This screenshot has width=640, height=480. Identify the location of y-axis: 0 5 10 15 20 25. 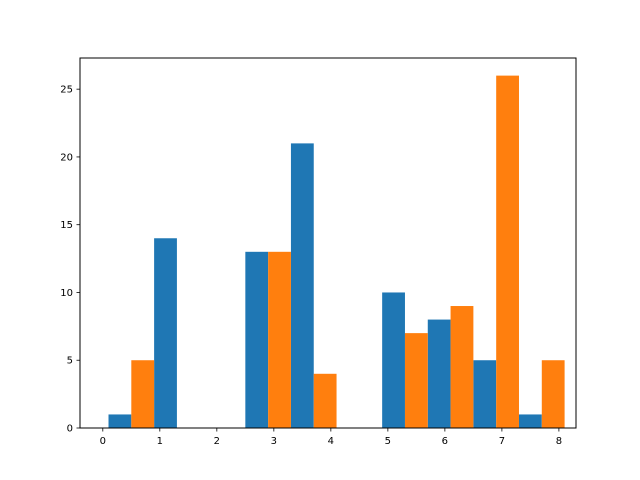
(70, 260).